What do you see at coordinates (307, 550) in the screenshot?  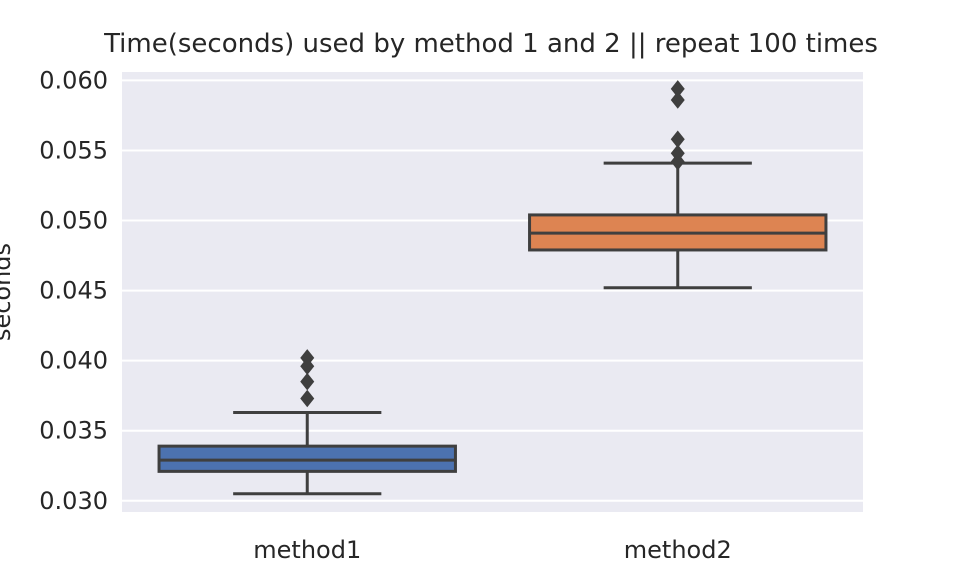 I see `x-tick-label: method1` at bounding box center [307, 550].